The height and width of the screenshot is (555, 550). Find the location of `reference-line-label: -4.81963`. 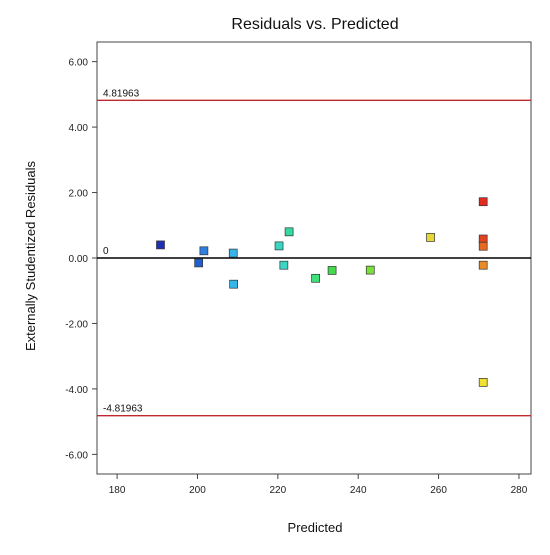

reference-line-label: -4.81963 is located at coordinates (123, 409).